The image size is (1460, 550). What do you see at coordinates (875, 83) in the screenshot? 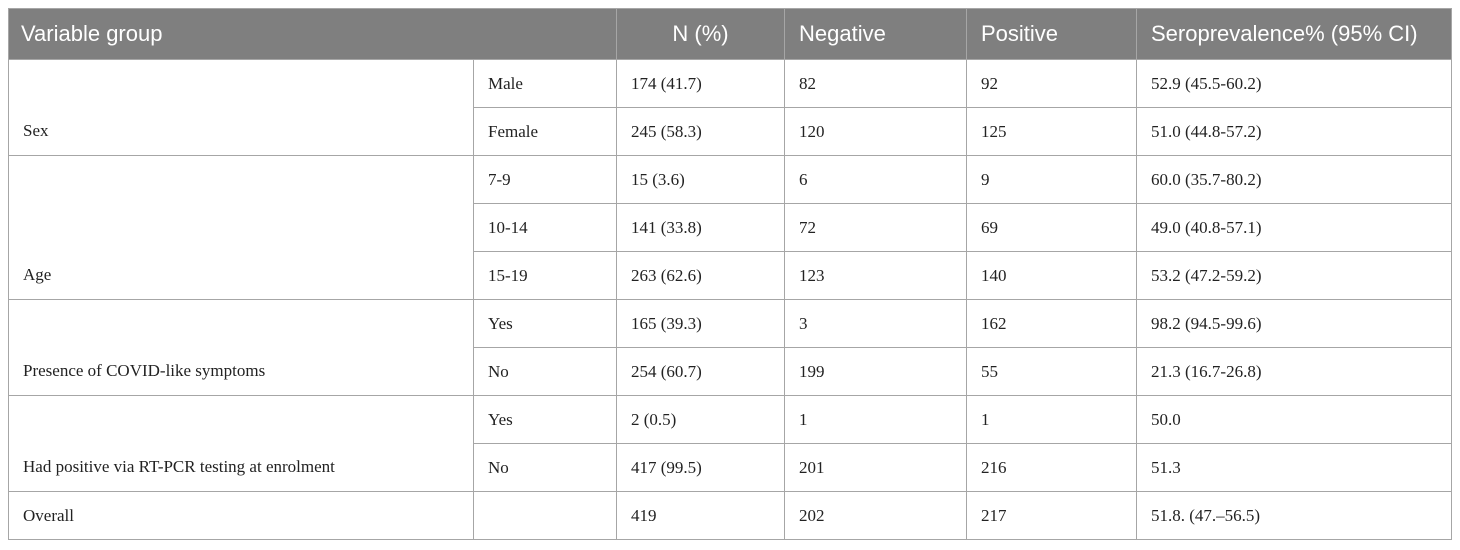
I see `negative-cell: 82` at bounding box center [875, 83].